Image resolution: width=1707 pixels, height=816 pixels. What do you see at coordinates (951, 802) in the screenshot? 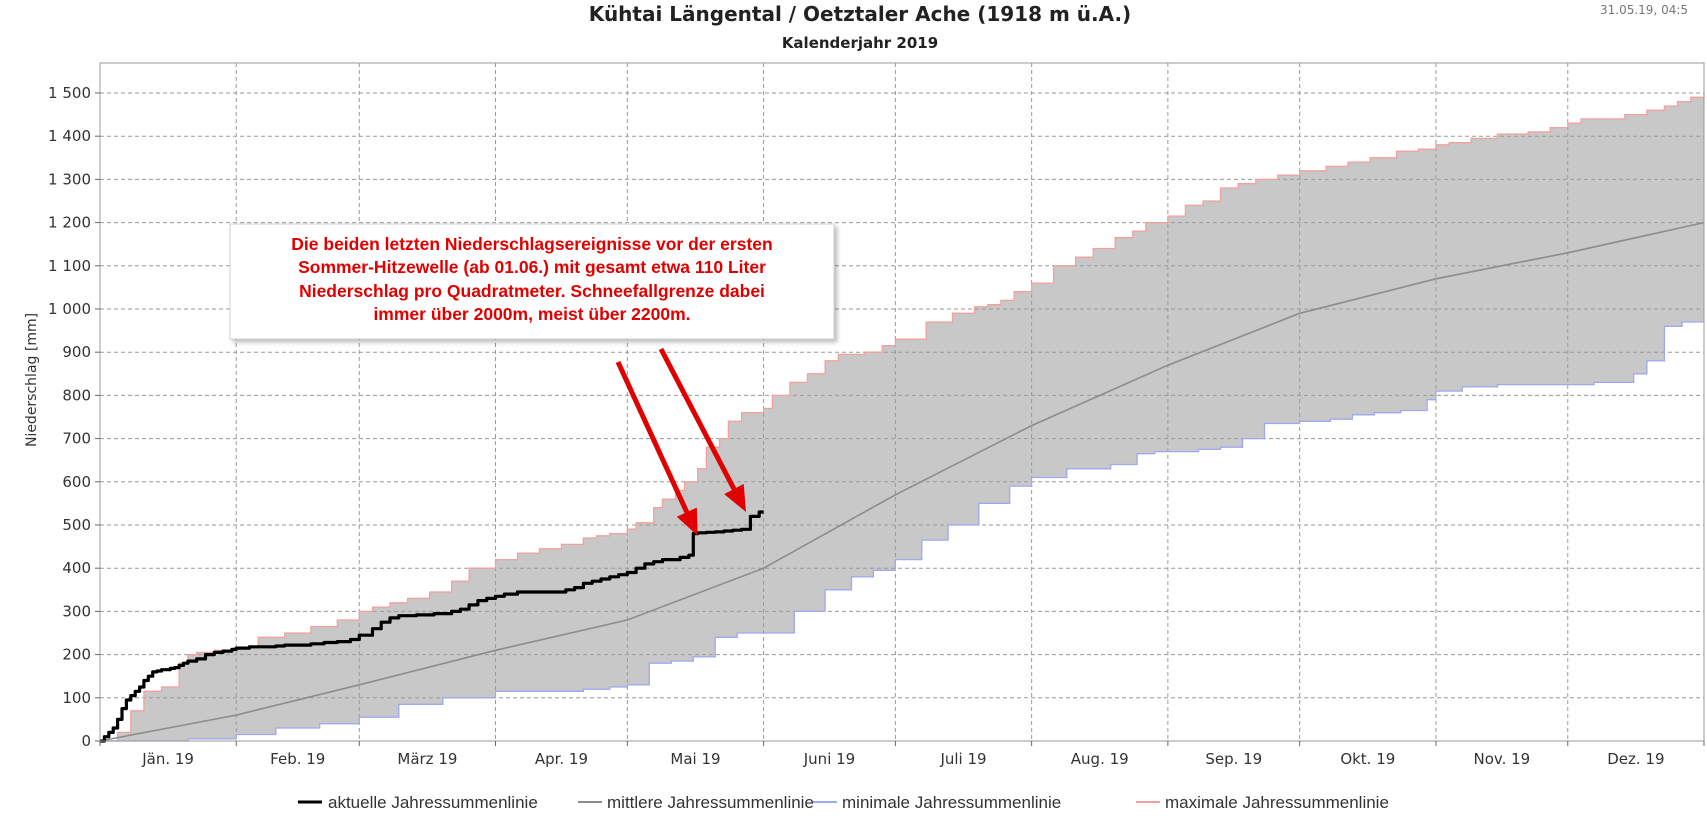
I see `legend-label: minimale Jahressummenlinie` at bounding box center [951, 802].